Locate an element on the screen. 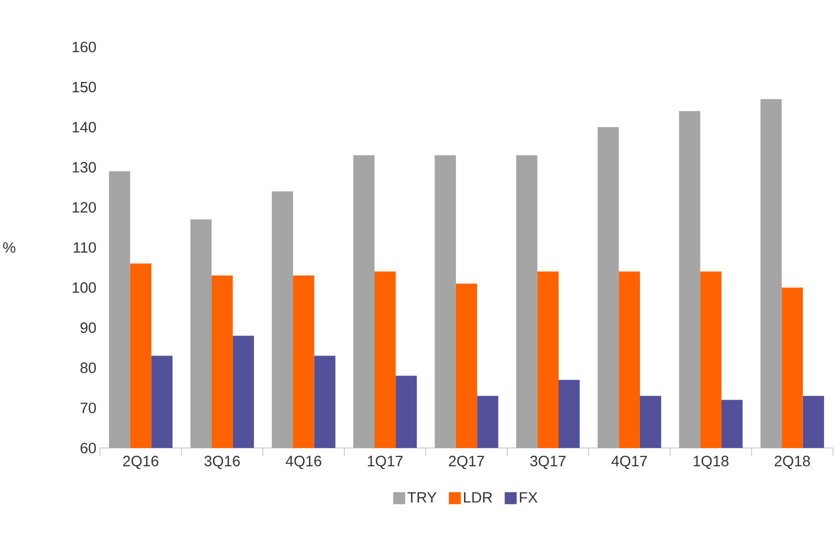  y-tick-label: 140 is located at coordinates (84, 127).